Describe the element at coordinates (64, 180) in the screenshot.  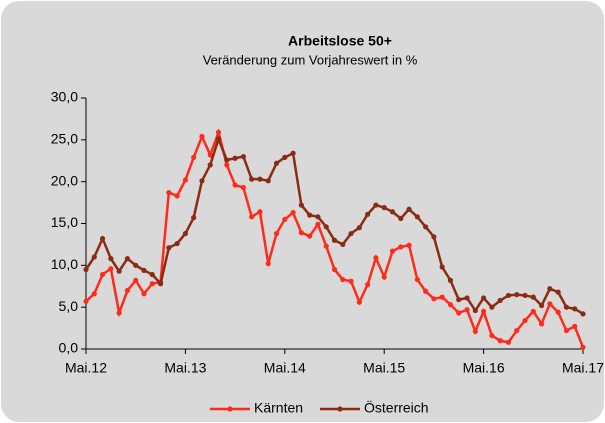
I see `y-tick-label: 20,0` at that location.